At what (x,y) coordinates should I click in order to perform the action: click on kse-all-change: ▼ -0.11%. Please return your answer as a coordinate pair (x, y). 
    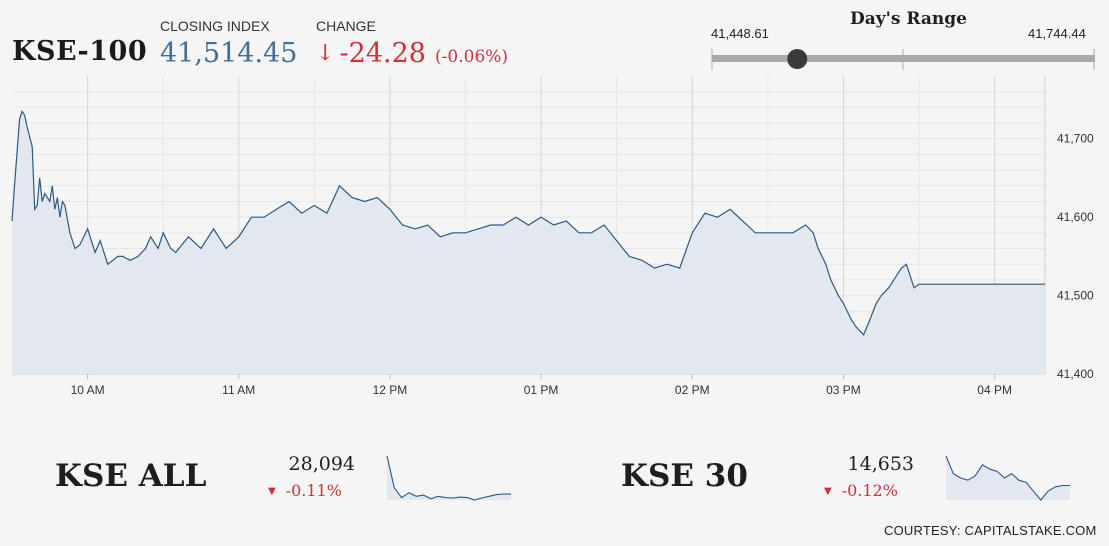
    Looking at the image, I should click on (305, 490).